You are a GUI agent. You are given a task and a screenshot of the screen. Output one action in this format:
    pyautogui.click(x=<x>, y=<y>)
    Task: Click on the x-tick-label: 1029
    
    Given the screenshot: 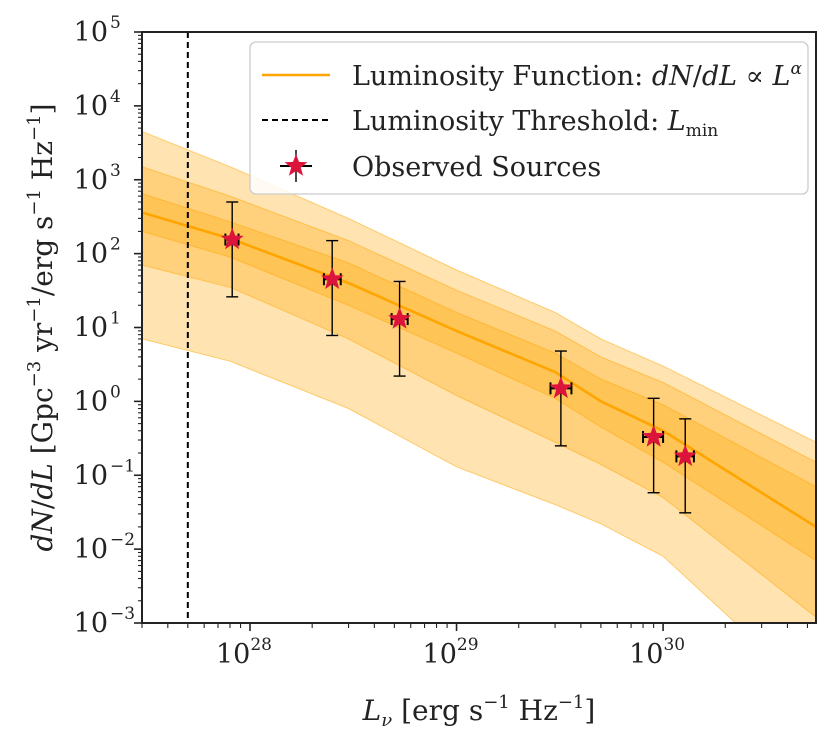 What is the action you would take?
    pyautogui.click(x=451, y=652)
    